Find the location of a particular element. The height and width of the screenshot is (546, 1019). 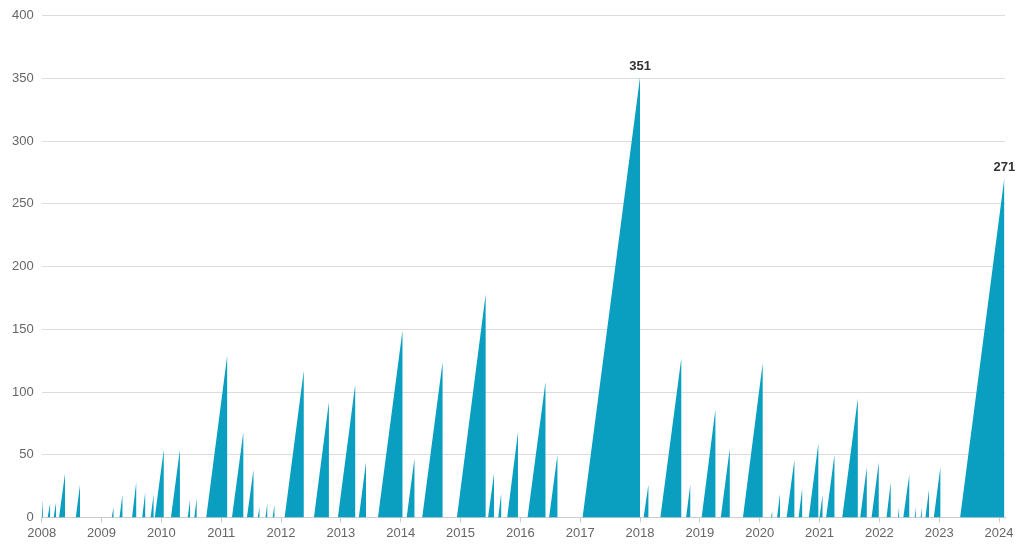

x-tick-label: 2008 is located at coordinates (42, 532).